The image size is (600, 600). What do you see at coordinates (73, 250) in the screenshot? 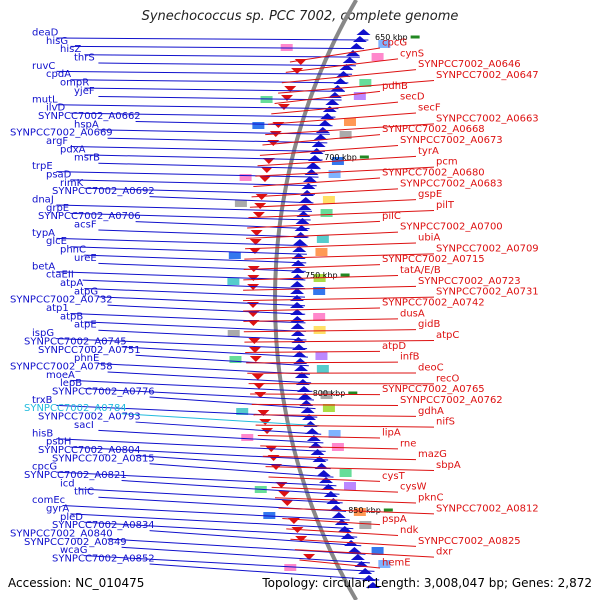
I see `gene-label-phnc: phnC` at bounding box center [73, 250].